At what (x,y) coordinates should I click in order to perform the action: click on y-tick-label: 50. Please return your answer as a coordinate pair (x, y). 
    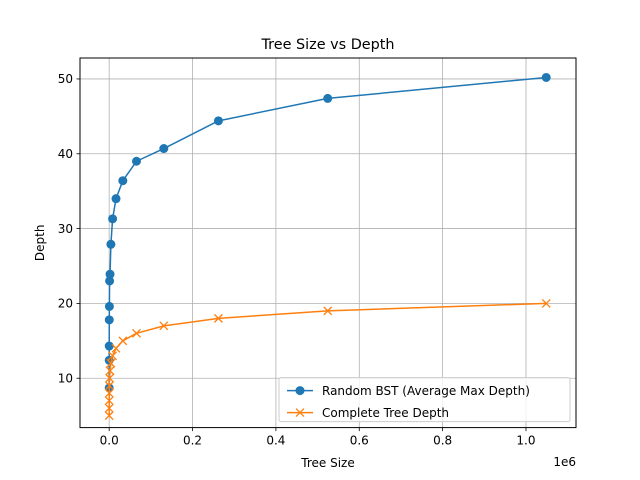
    Looking at the image, I should click on (65, 79).